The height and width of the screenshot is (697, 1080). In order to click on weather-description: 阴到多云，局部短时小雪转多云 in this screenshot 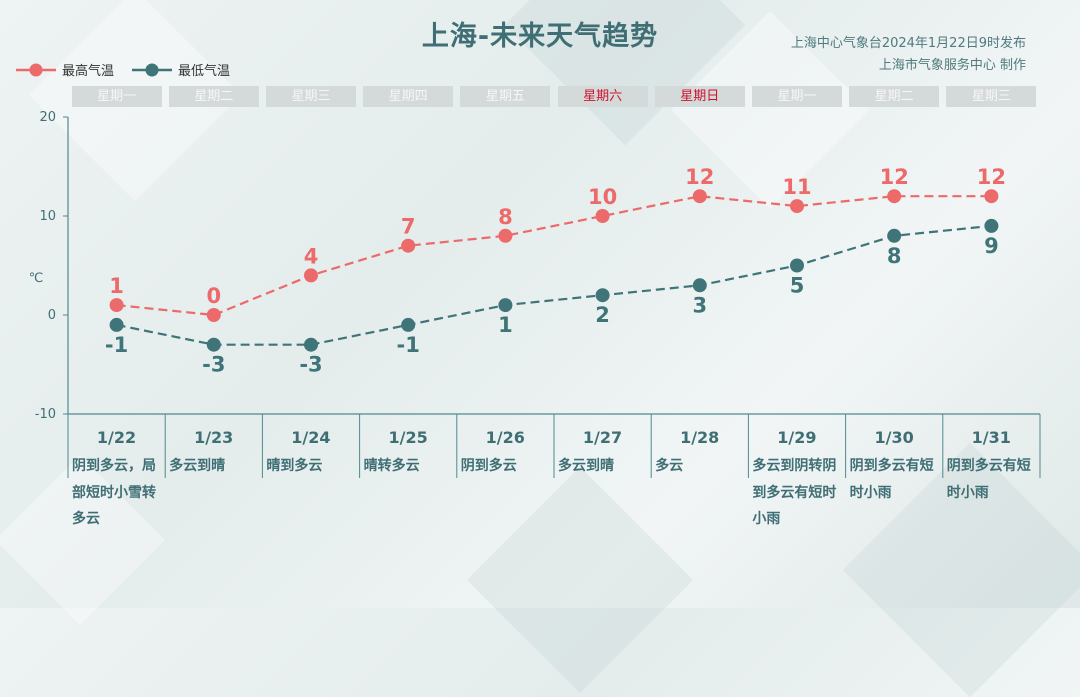, I will do `click(114, 492)`.